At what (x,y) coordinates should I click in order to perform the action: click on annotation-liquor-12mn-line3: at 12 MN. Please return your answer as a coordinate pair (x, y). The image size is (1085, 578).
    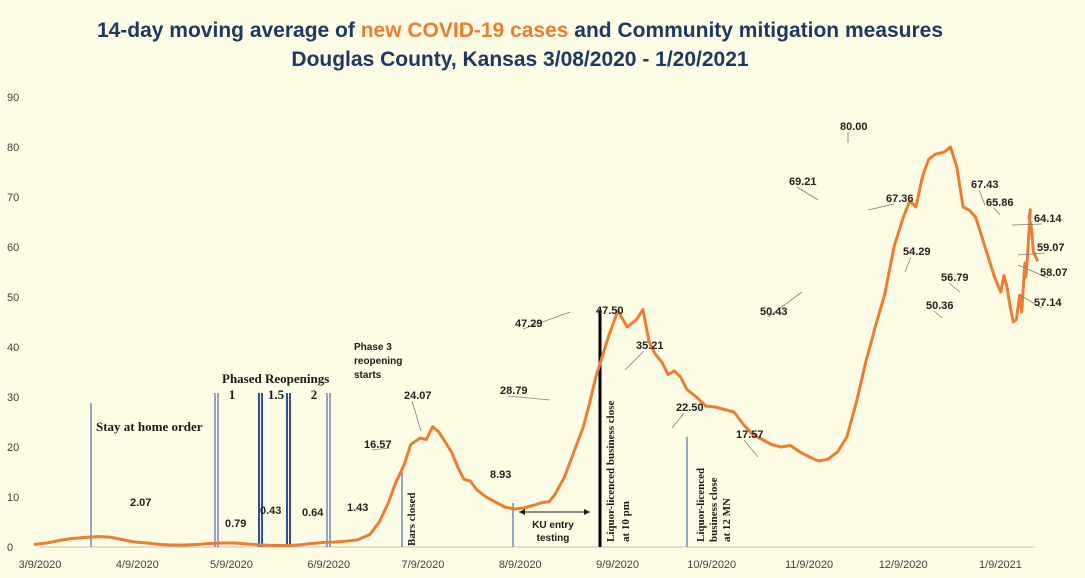
    Looking at the image, I should click on (727, 520).